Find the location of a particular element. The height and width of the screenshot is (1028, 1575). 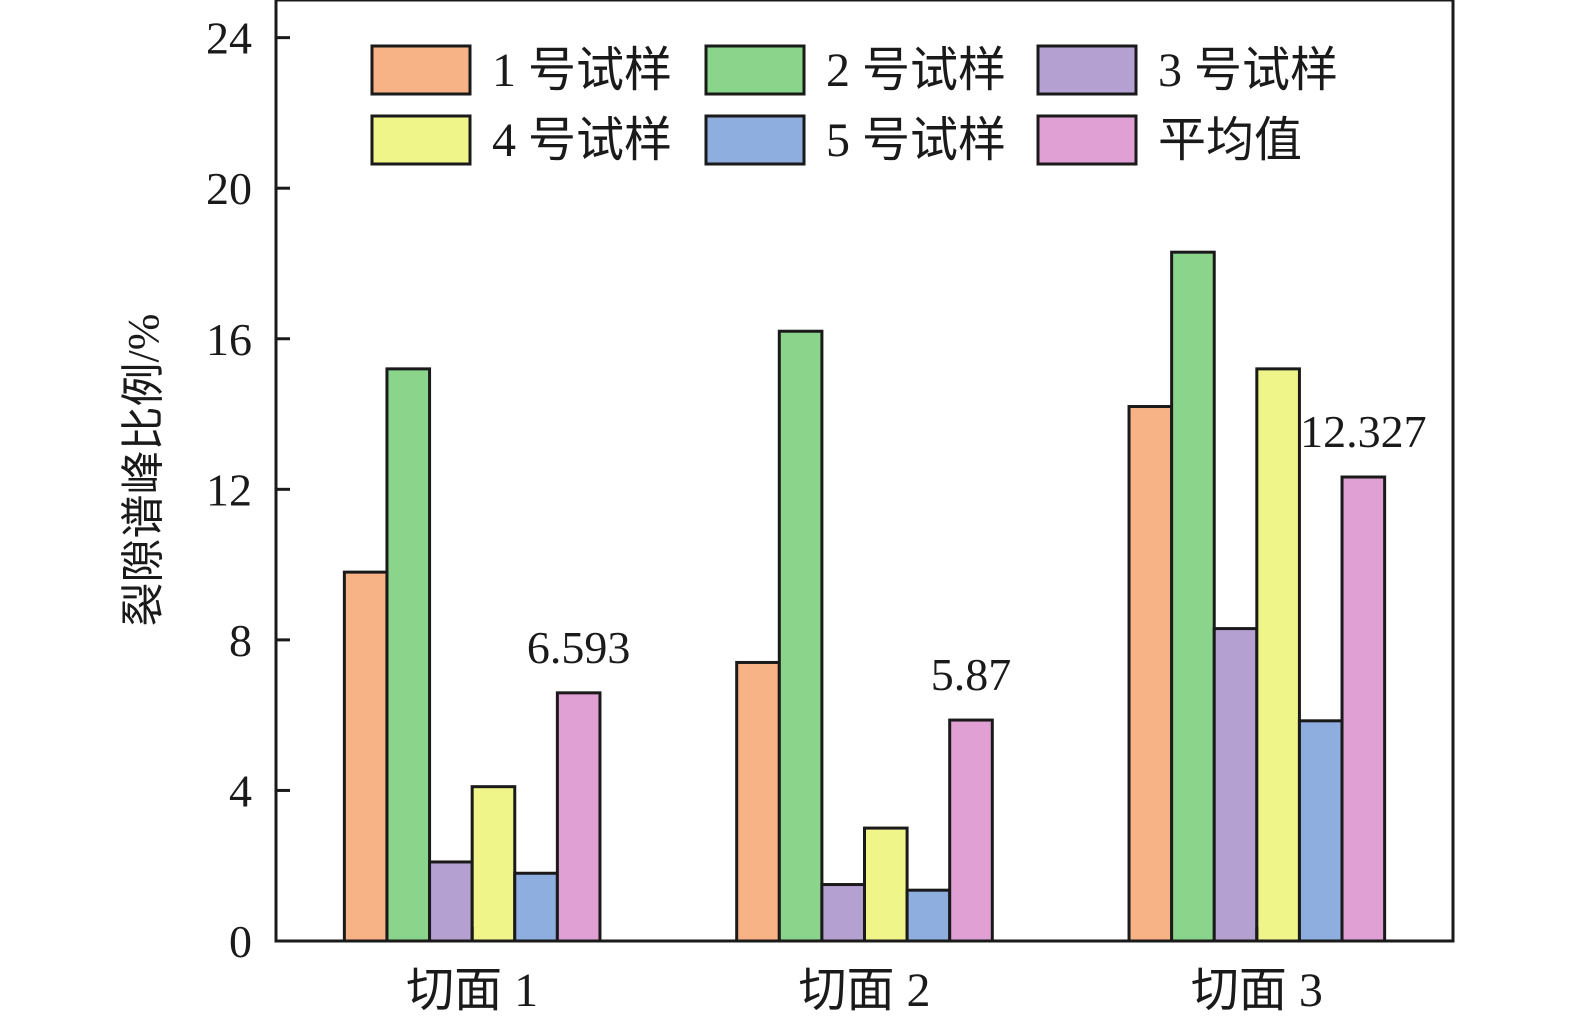

y-axis-ticks: 0 4 8 12 16 20 24 is located at coordinates (248, 490).